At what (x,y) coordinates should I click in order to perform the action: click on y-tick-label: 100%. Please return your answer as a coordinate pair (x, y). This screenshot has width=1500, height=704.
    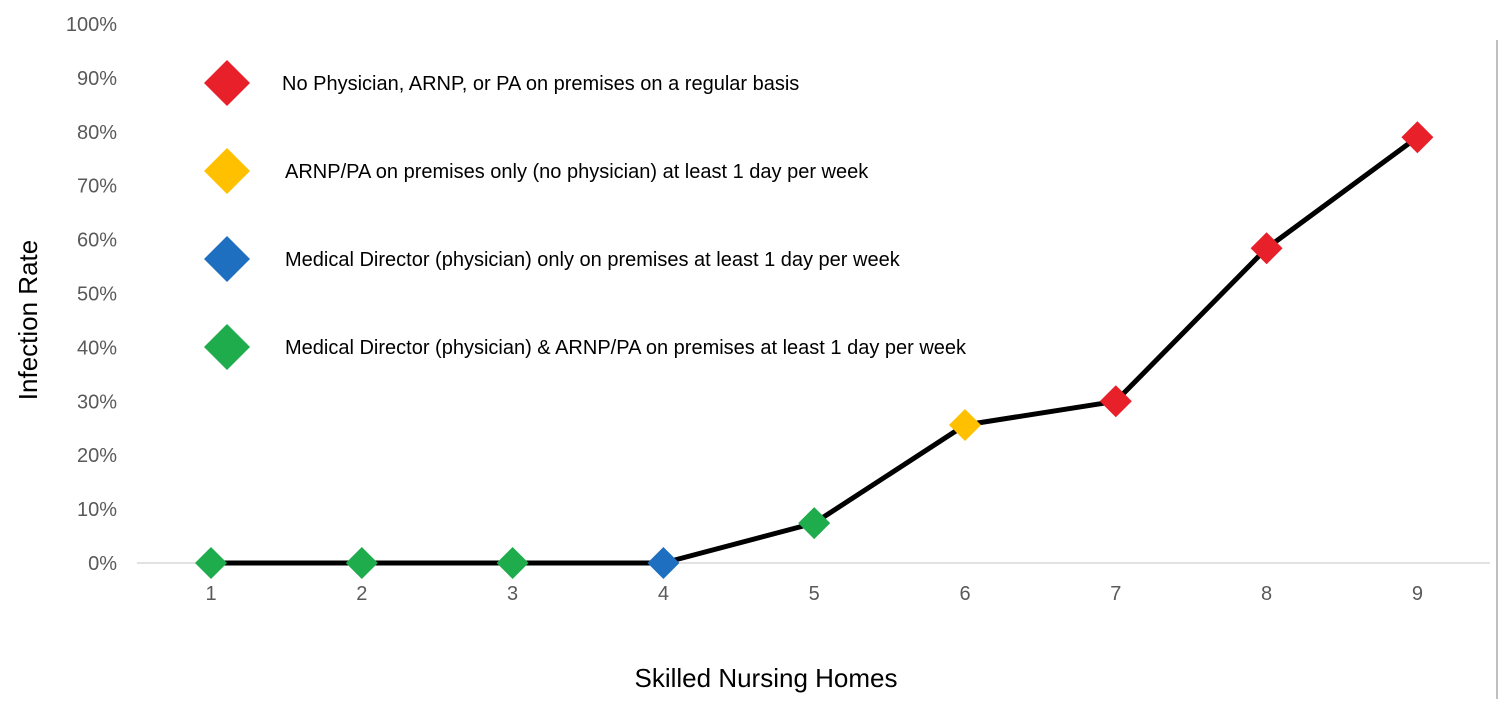
    Looking at the image, I should click on (91, 25).